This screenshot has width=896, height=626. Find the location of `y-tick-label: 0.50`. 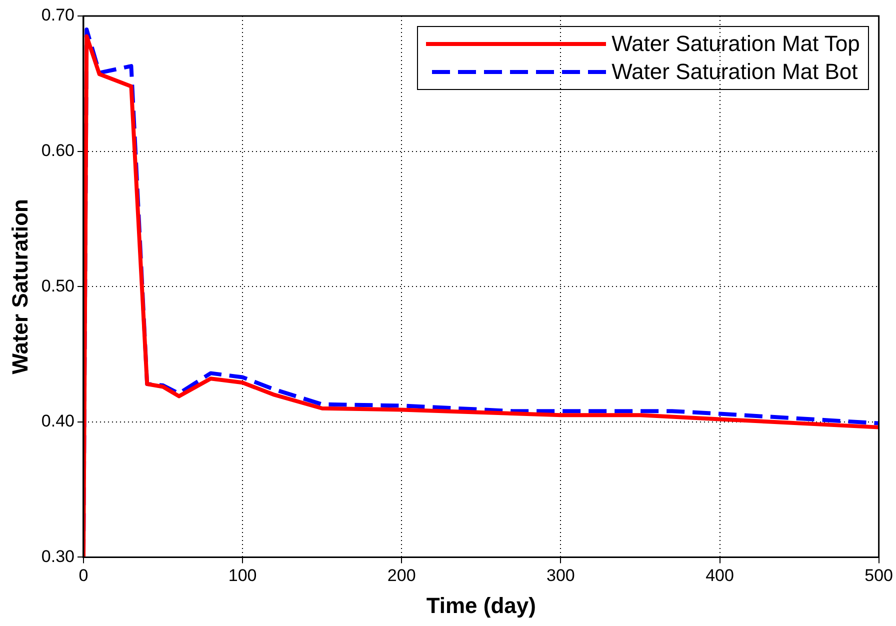

y-tick-label: 0.50 is located at coordinates (57, 286).